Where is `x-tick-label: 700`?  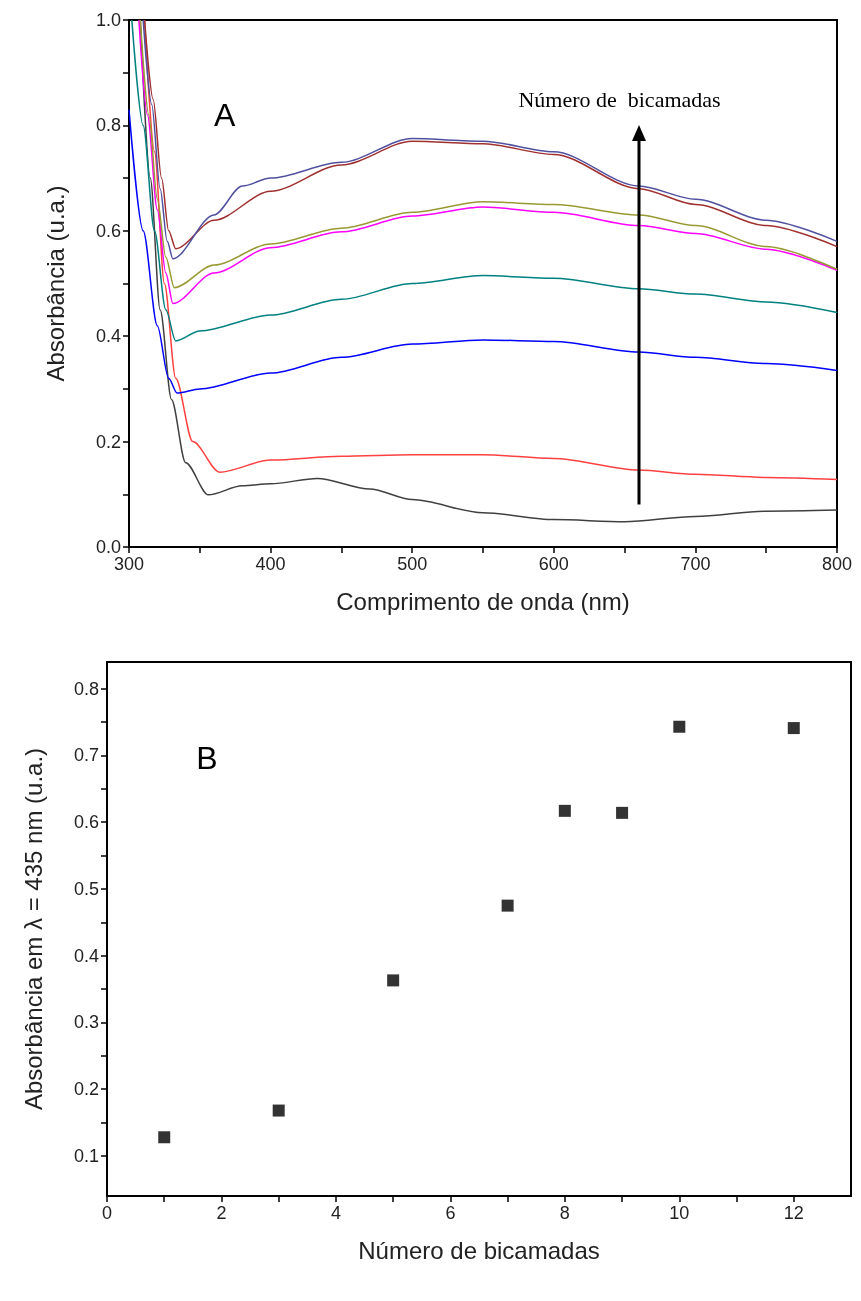 x-tick-label: 700 is located at coordinates (695, 564).